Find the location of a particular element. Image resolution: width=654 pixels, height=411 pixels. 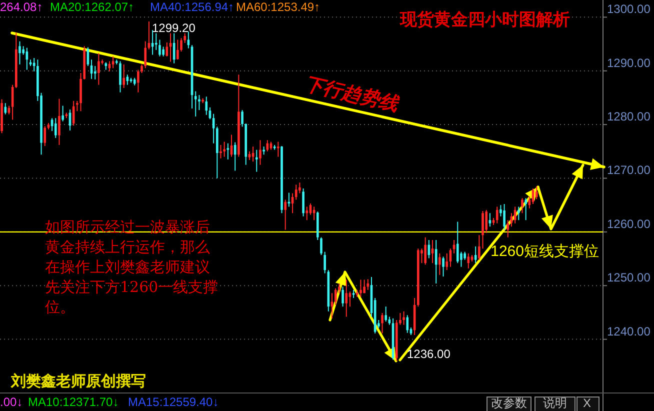

y-tick-label: 1270.00 is located at coordinates (629, 170).